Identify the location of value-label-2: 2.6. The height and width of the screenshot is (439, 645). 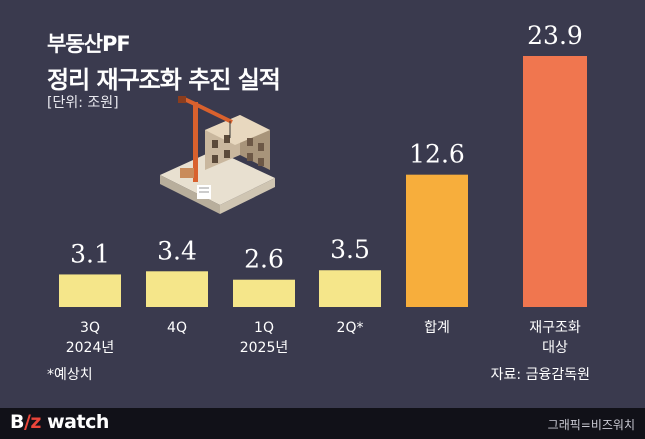
(264, 259).